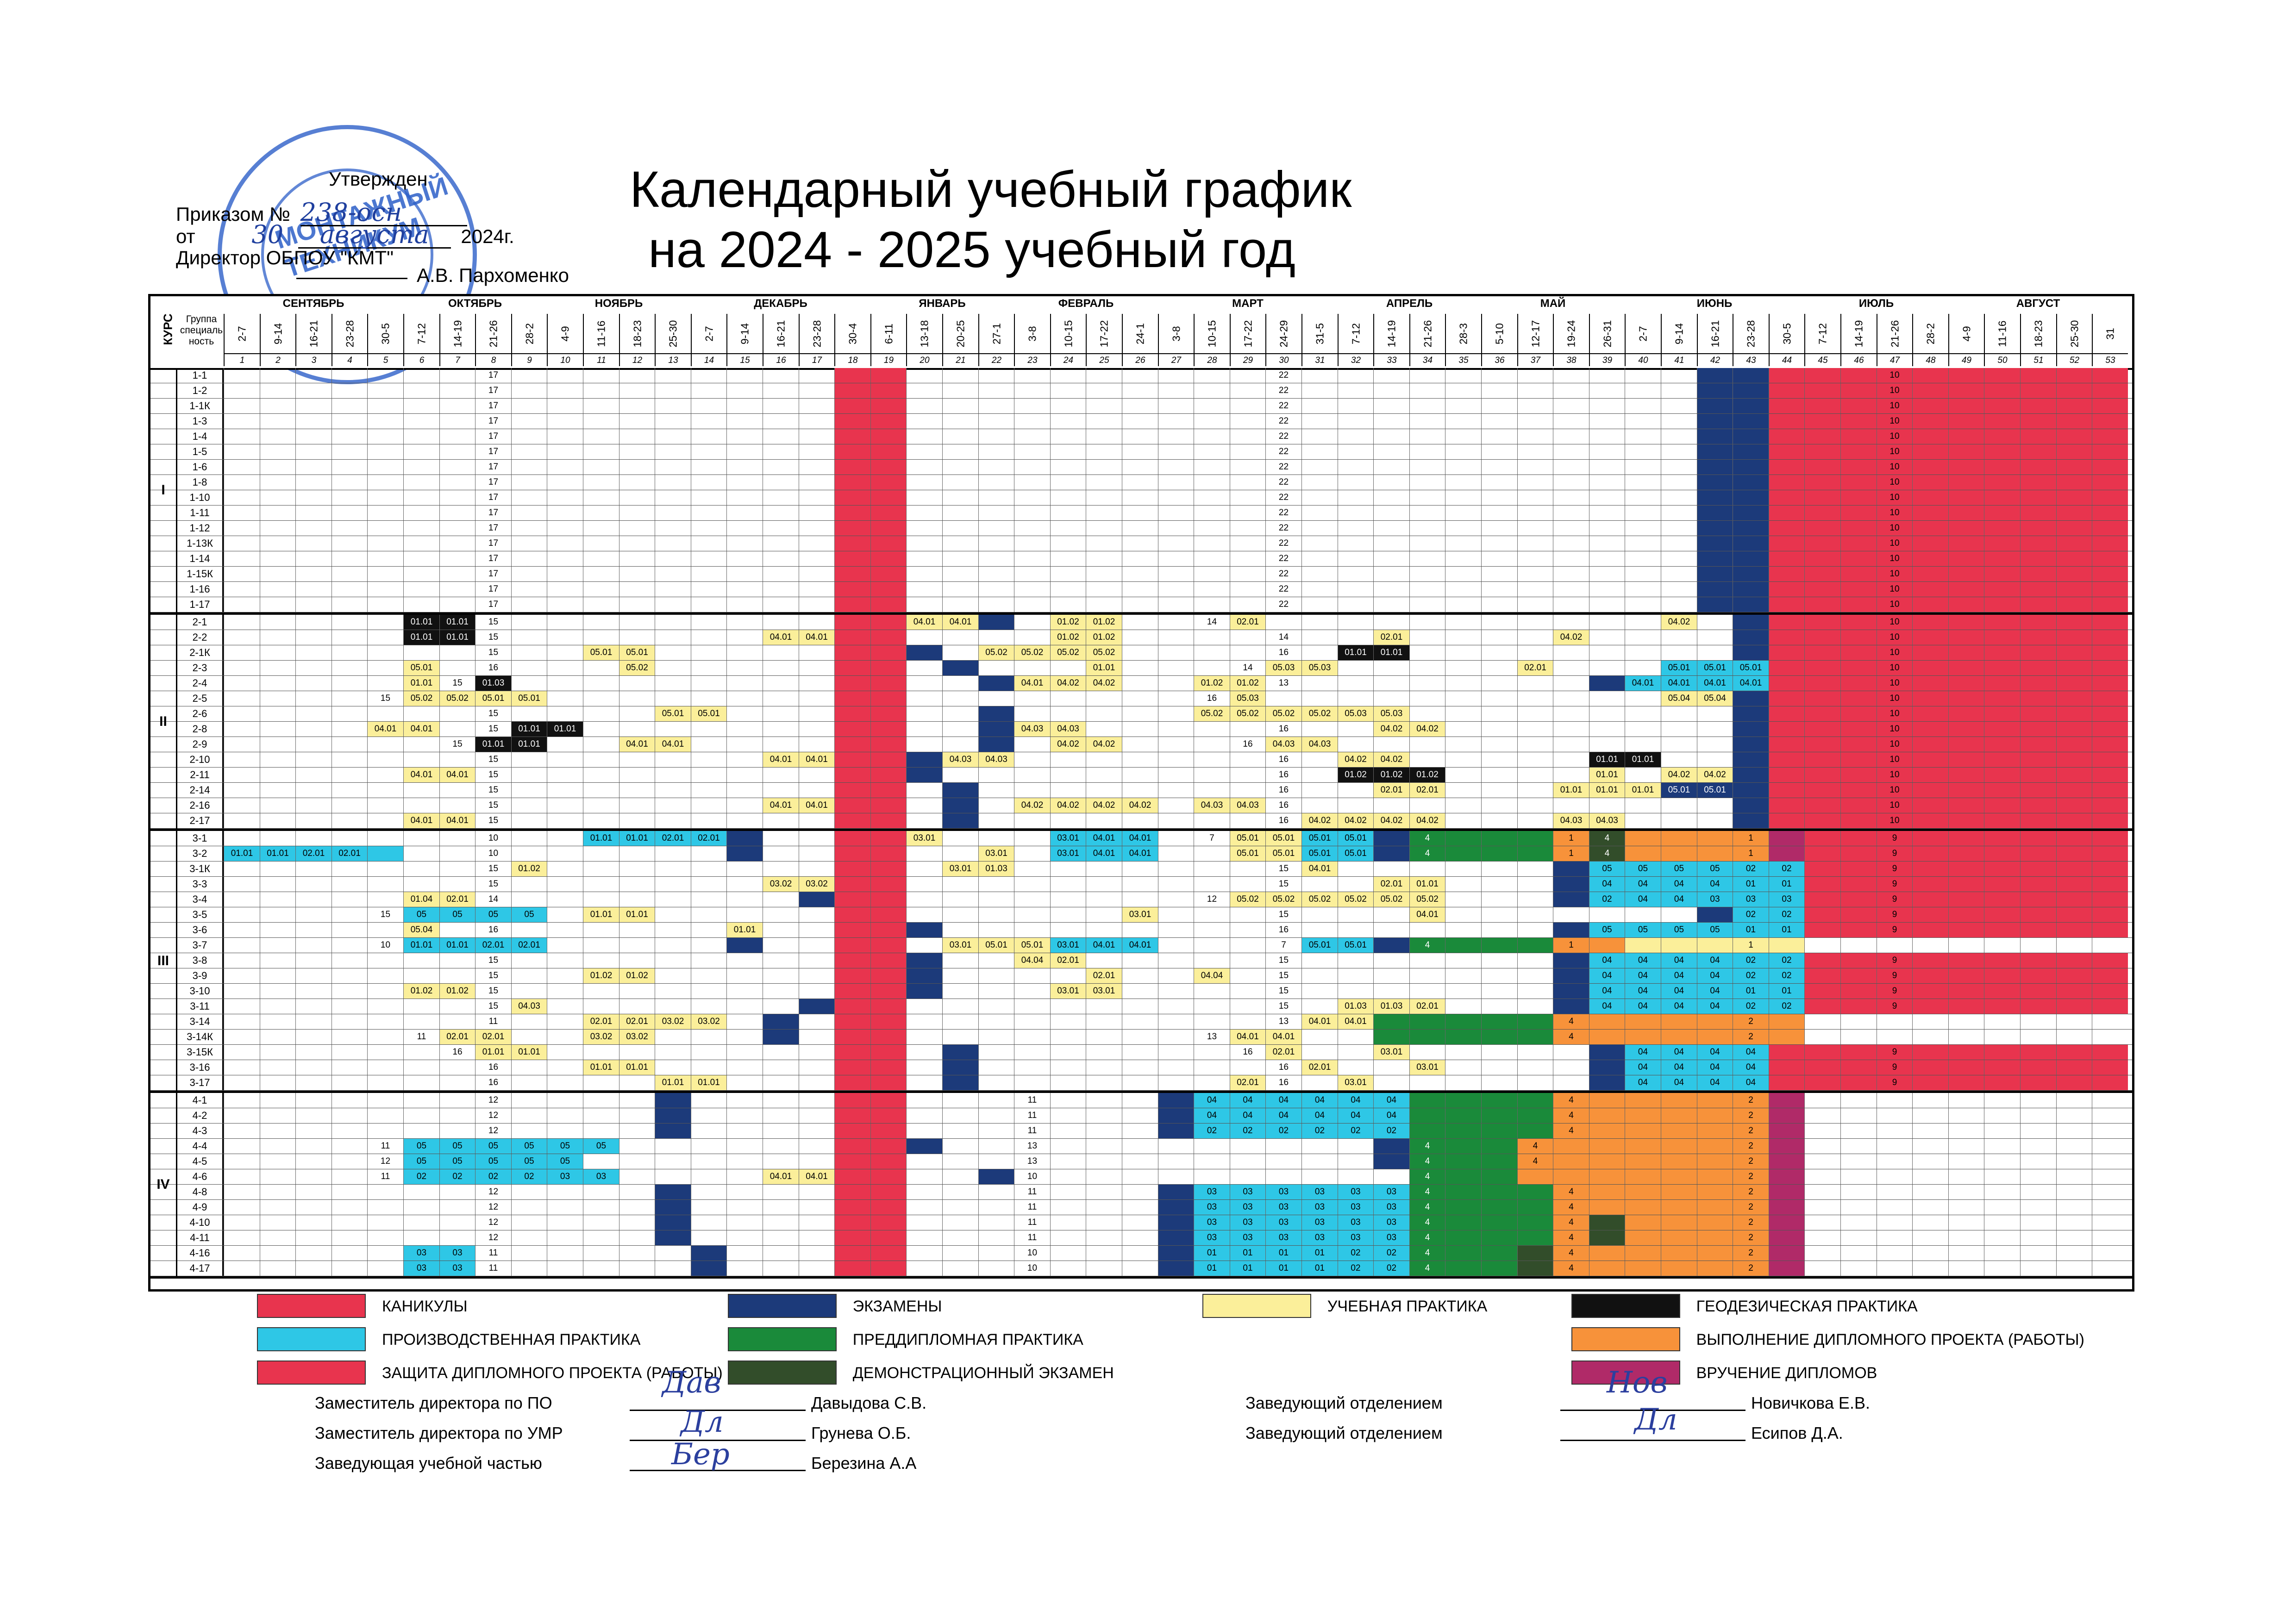  Describe the element at coordinates (200, 529) in the screenshot. I see `group-cell: 1-12` at that location.